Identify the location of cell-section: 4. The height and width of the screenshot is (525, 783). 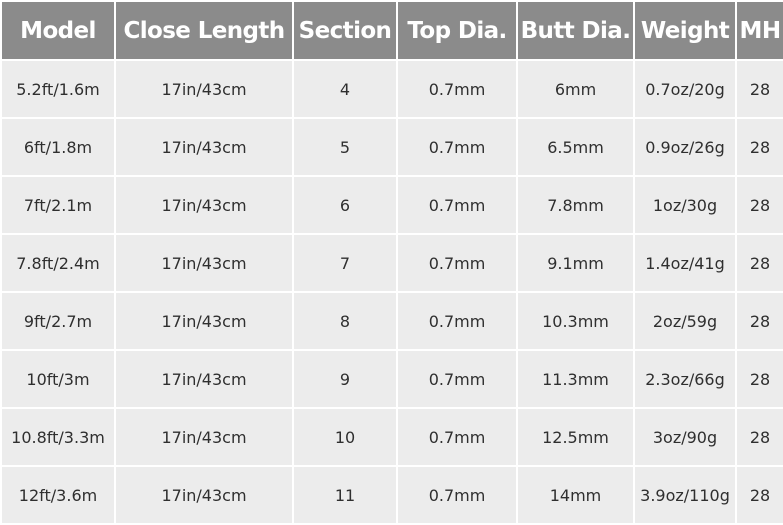
(345, 89).